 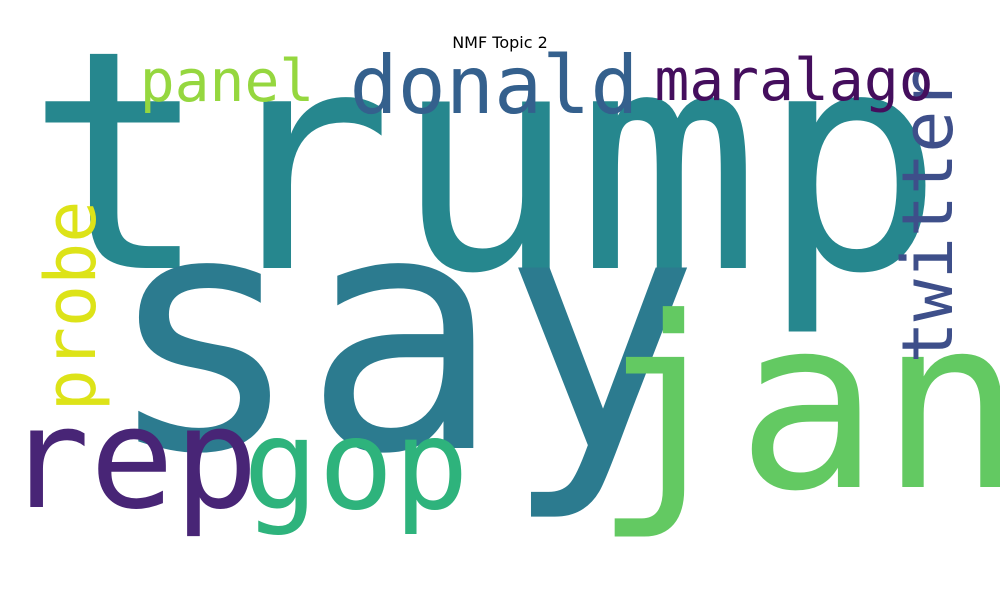 I want to click on word-rep: rep, so click(x=132, y=459).